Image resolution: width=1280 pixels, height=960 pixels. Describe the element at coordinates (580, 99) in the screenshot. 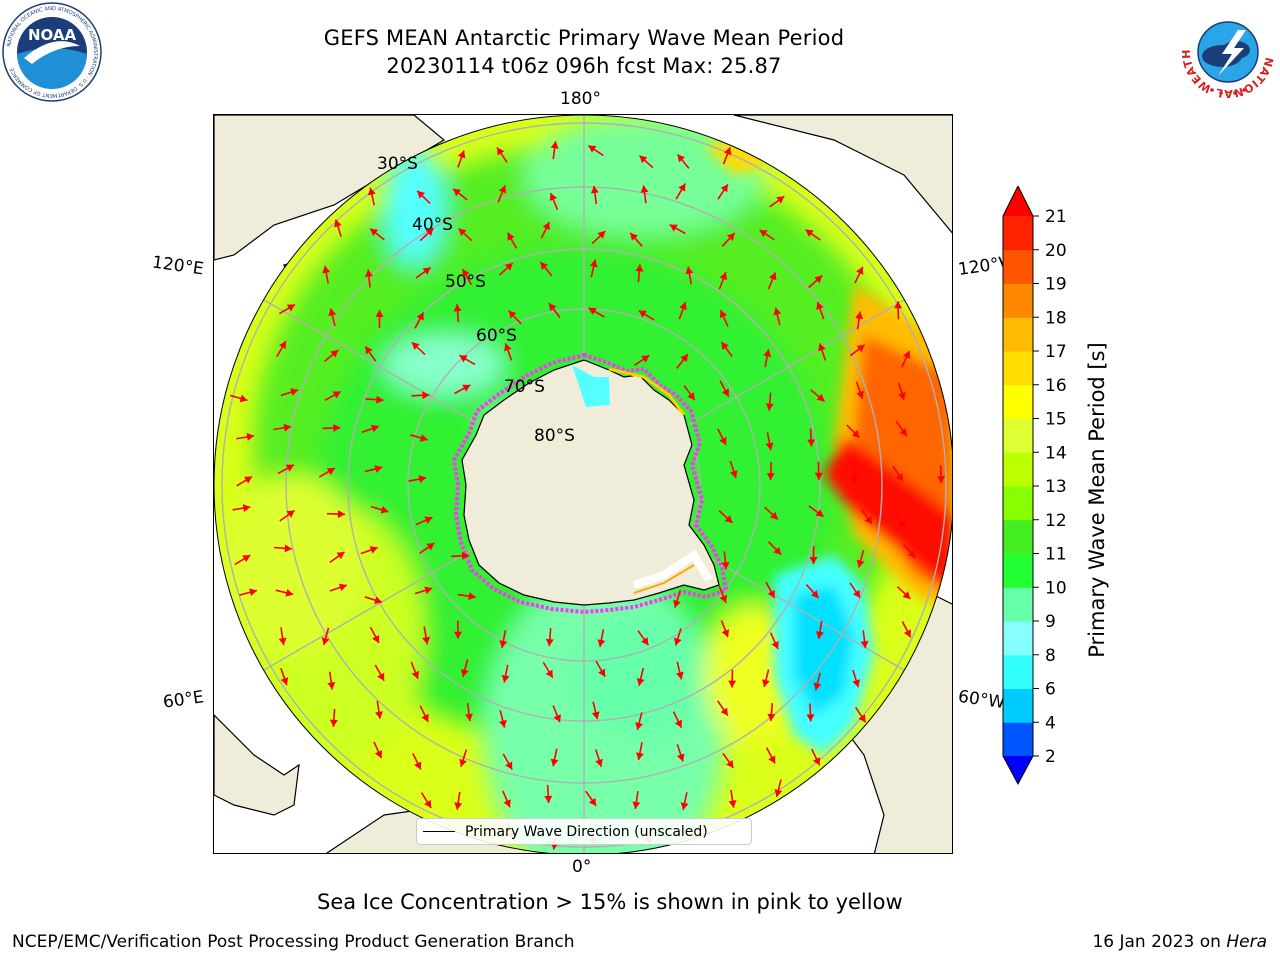

I see `lon-label-180: 180°` at that location.